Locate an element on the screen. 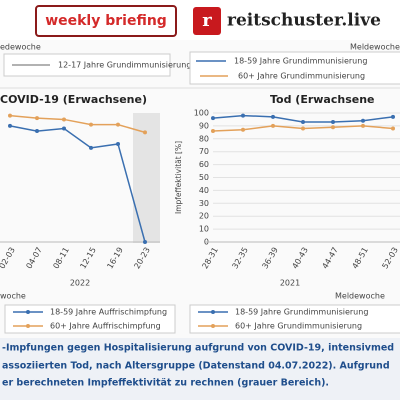 The width and height of the screenshot is (400, 404). x-axis-label: woche is located at coordinates (13, 296).